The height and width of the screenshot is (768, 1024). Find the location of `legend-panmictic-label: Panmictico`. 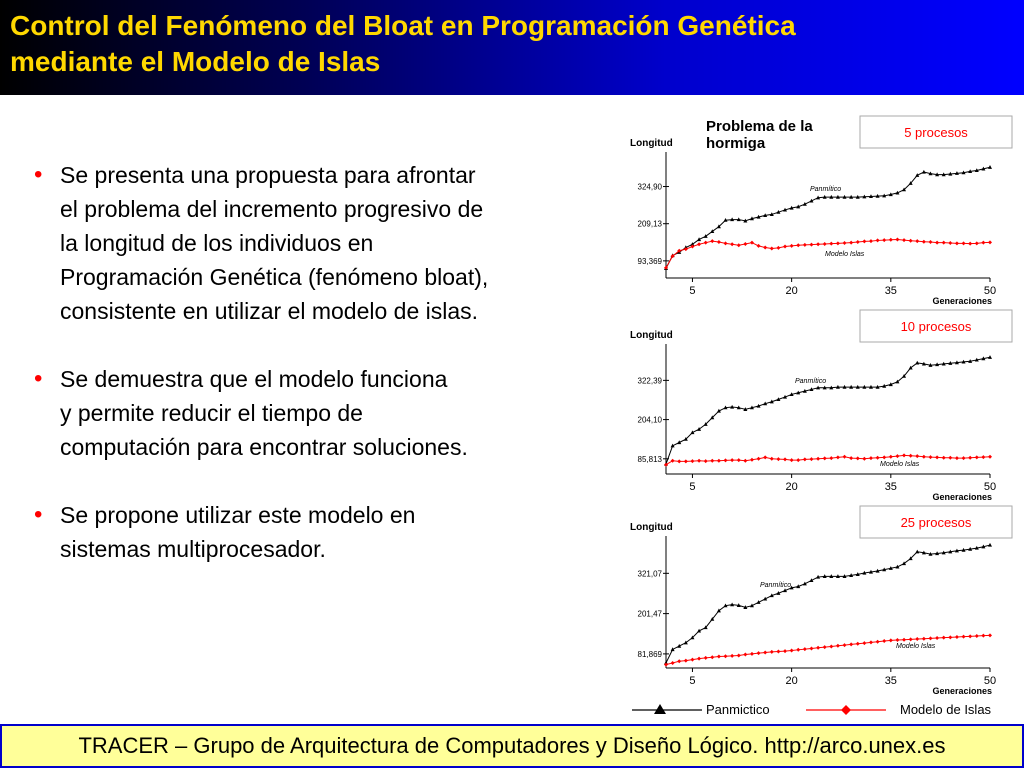

legend-panmictic-label: Panmictico is located at coordinates (738, 709).